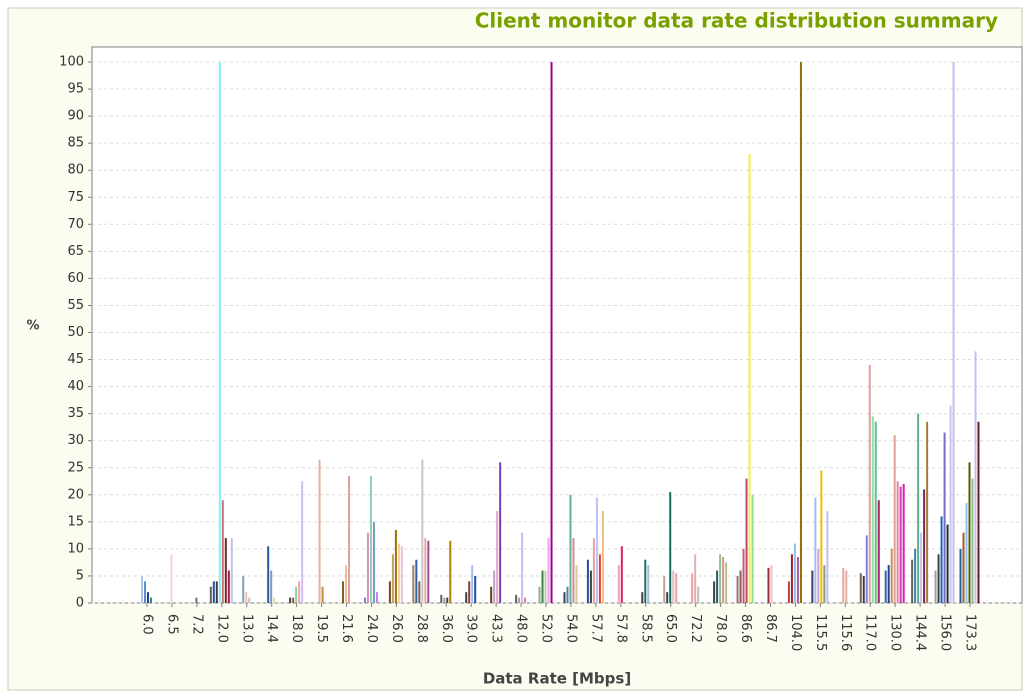 The height and width of the screenshot is (698, 1029). I want to click on x-tick-label: 104.0, so click(795, 632).